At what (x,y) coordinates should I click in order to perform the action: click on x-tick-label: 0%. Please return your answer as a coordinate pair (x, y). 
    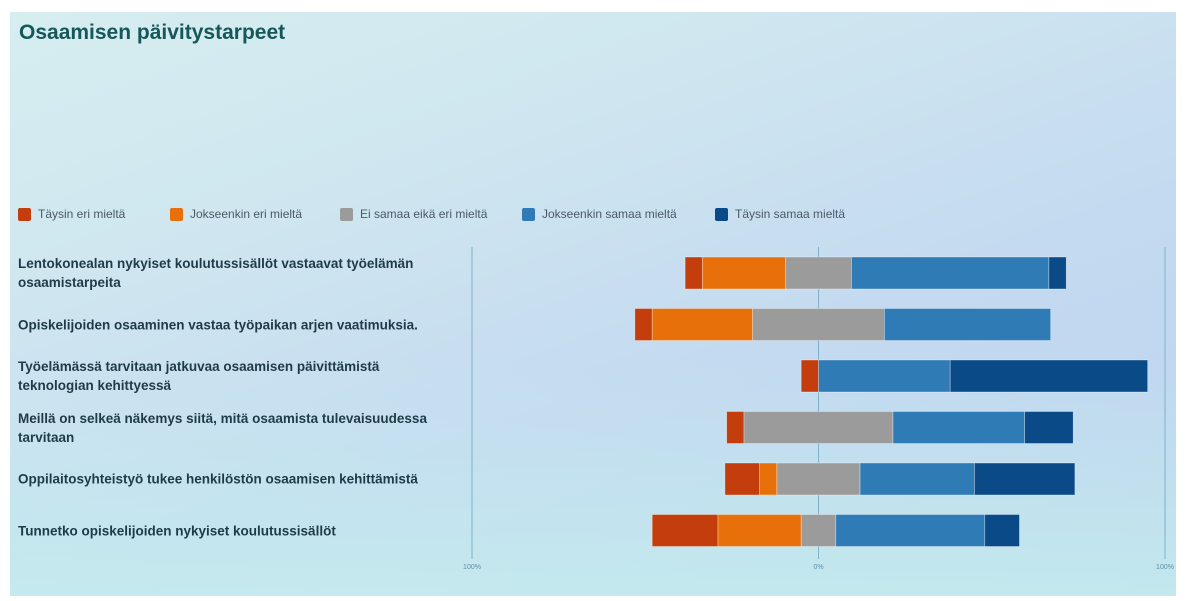
    Looking at the image, I should click on (818, 567).